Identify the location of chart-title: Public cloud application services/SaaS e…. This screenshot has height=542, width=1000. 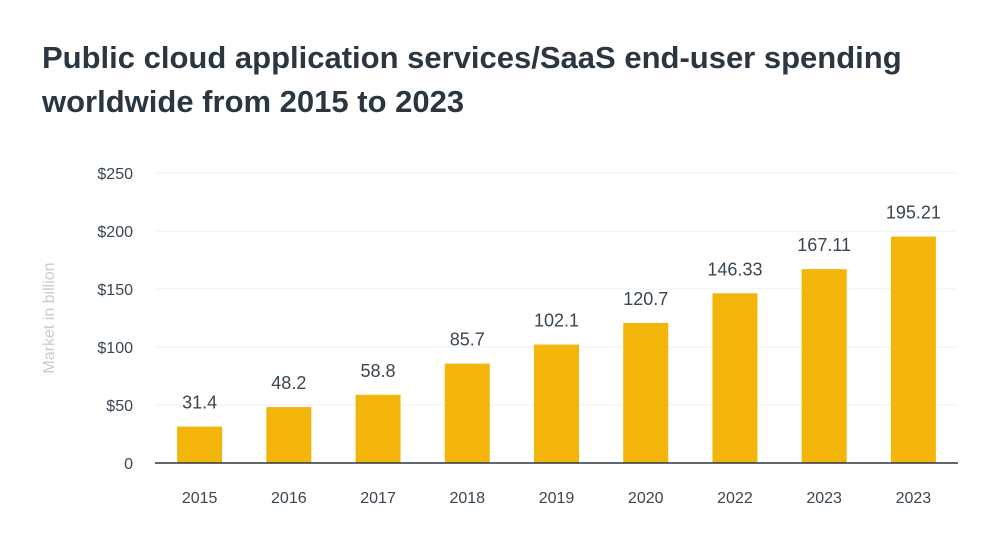
(472, 79).